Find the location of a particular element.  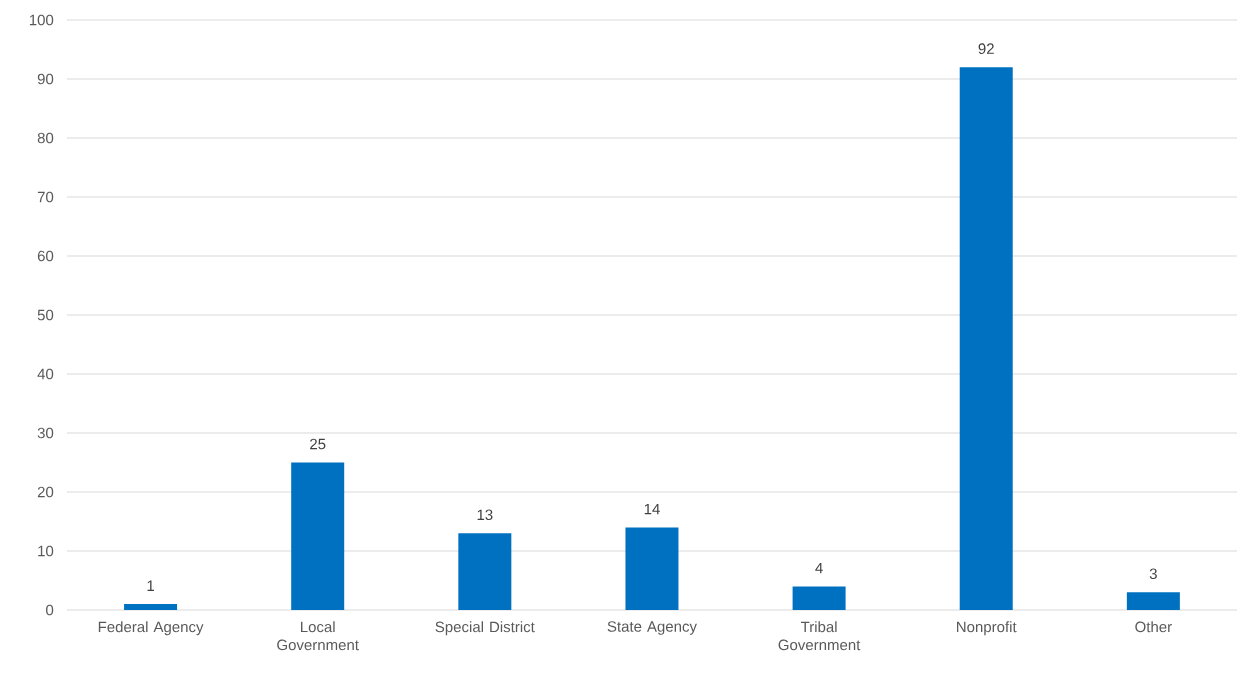

data-label: 25 is located at coordinates (318, 444).